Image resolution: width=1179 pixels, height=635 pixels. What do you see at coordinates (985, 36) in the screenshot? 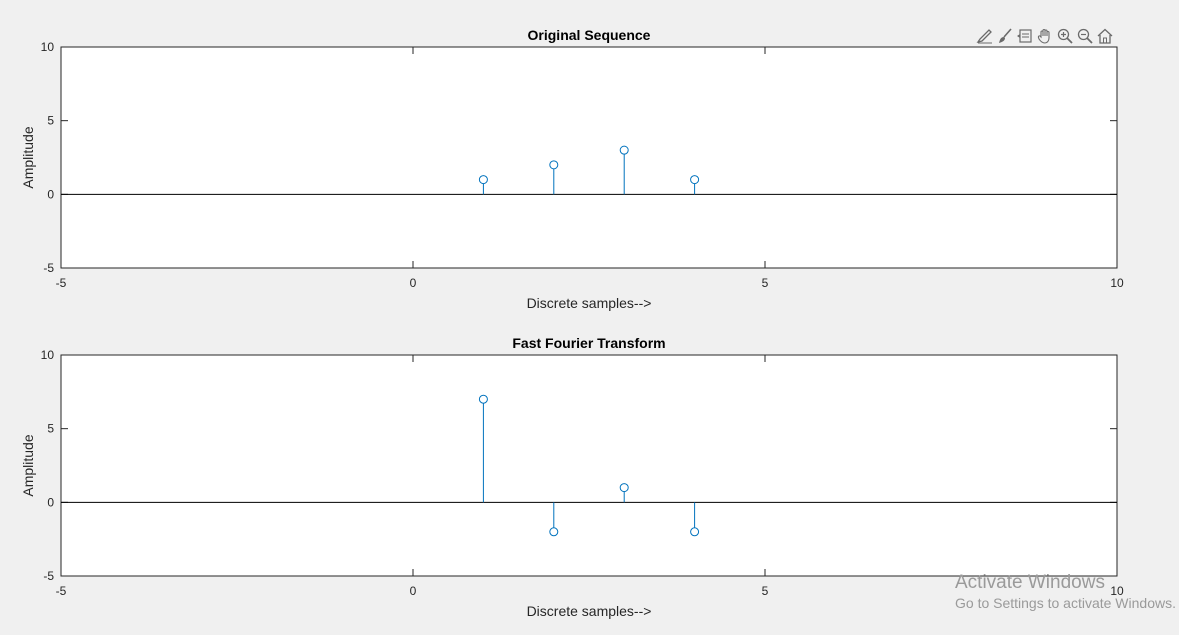
I see `edit-plot-icon` at bounding box center [985, 36].